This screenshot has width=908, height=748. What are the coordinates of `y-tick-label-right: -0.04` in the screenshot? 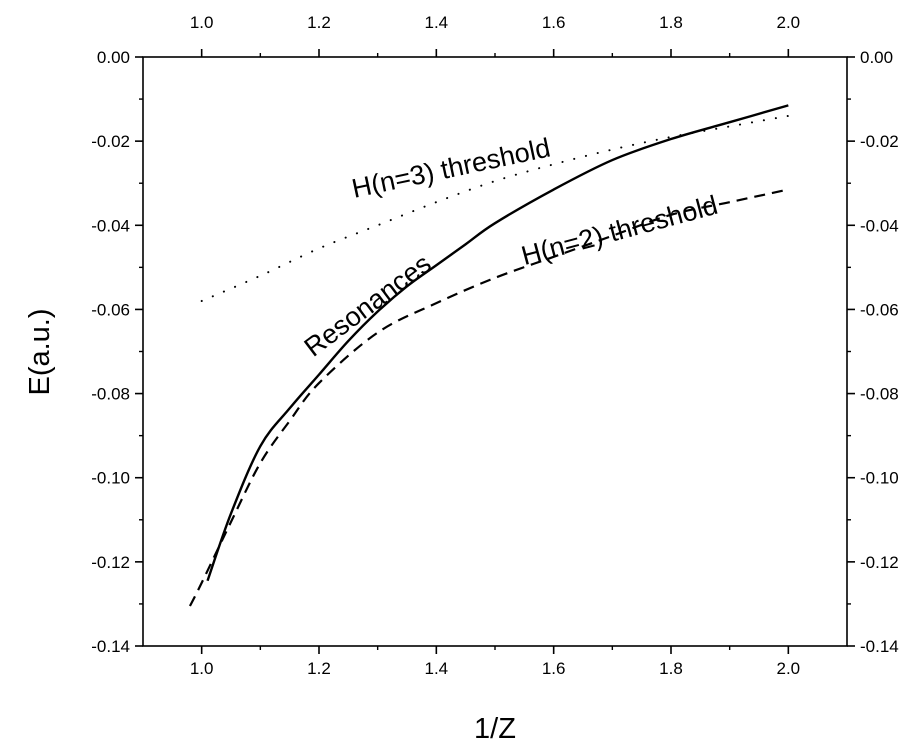 It's located at (879, 225).